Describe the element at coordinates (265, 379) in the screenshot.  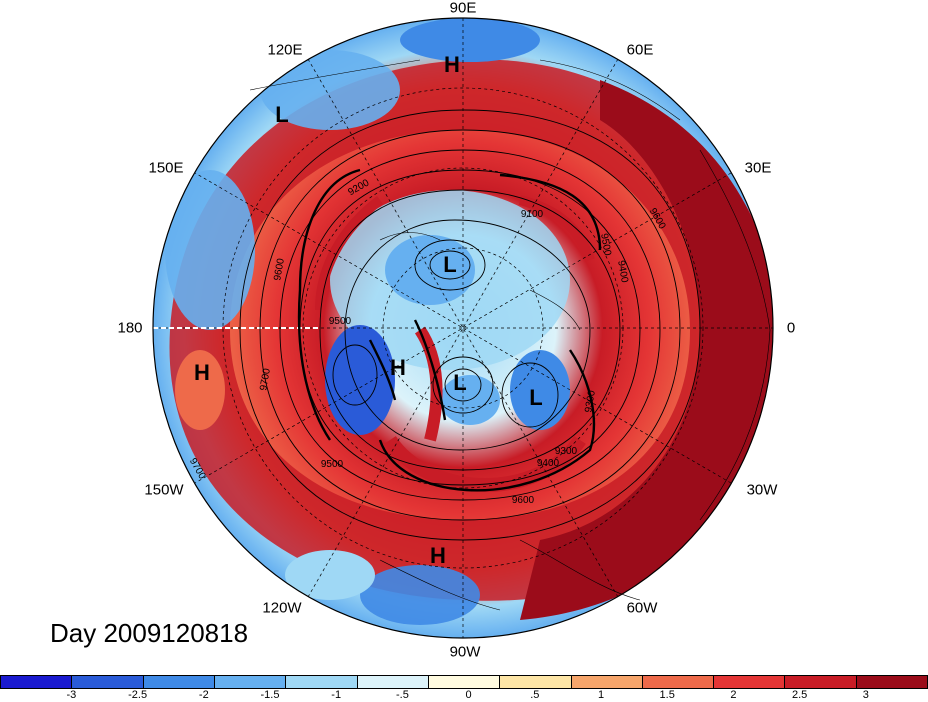
I see `contour-label: 9700` at that location.